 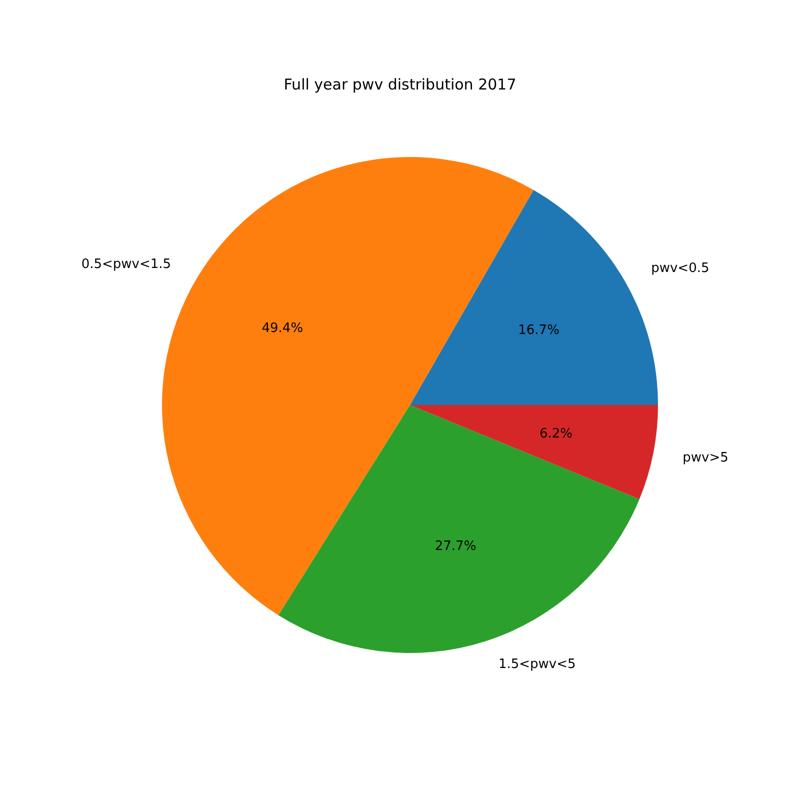 What do you see at coordinates (555, 434) in the screenshot?
I see `data-label: 6.2%` at bounding box center [555, 434].